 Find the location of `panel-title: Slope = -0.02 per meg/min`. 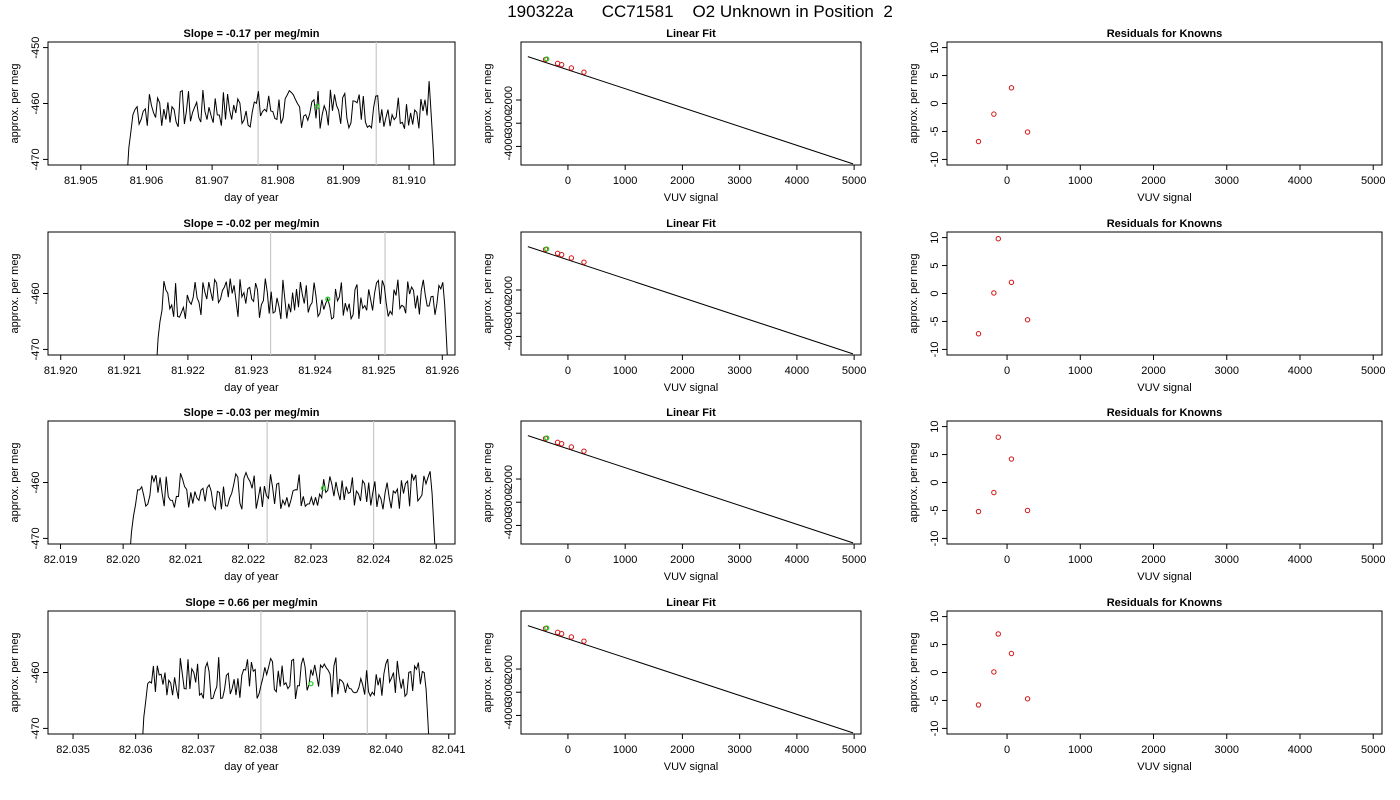

panel-title: Slope = -0.02 per meg/min is located at coordinates (251, 224).